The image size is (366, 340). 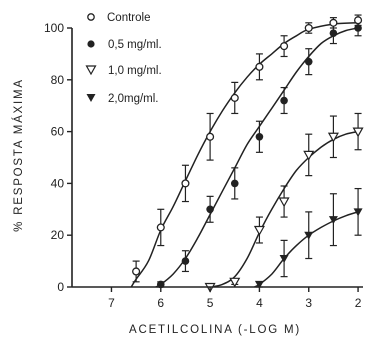 What do you see at coordinates (235, 298) in the screenshot?
I see `x-axis-ticks: 7 6 5 4 3 2` at bounding box center [235, 298].